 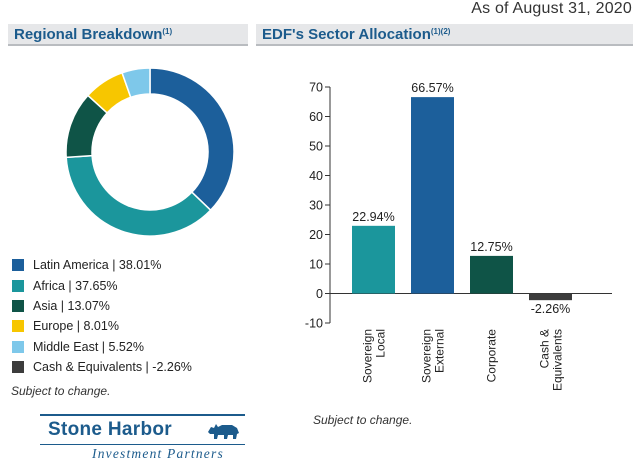 What do you see at coordinates (316, 88) in the screenshot?
I see `y-tick-label: 70` at bounding box center [316, 88].